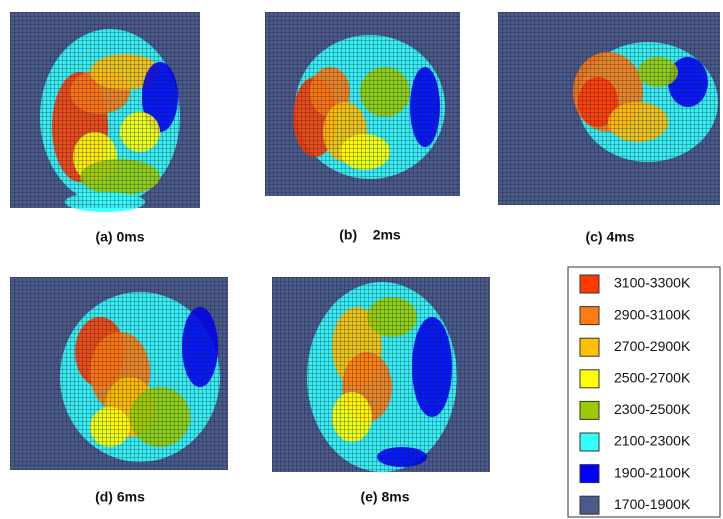 The image size is (723, 519). What do you see at coordinates (652, 314) in the screenshot?
I see `legend-label: 2900-3100K` at bounding box center [652, 314].